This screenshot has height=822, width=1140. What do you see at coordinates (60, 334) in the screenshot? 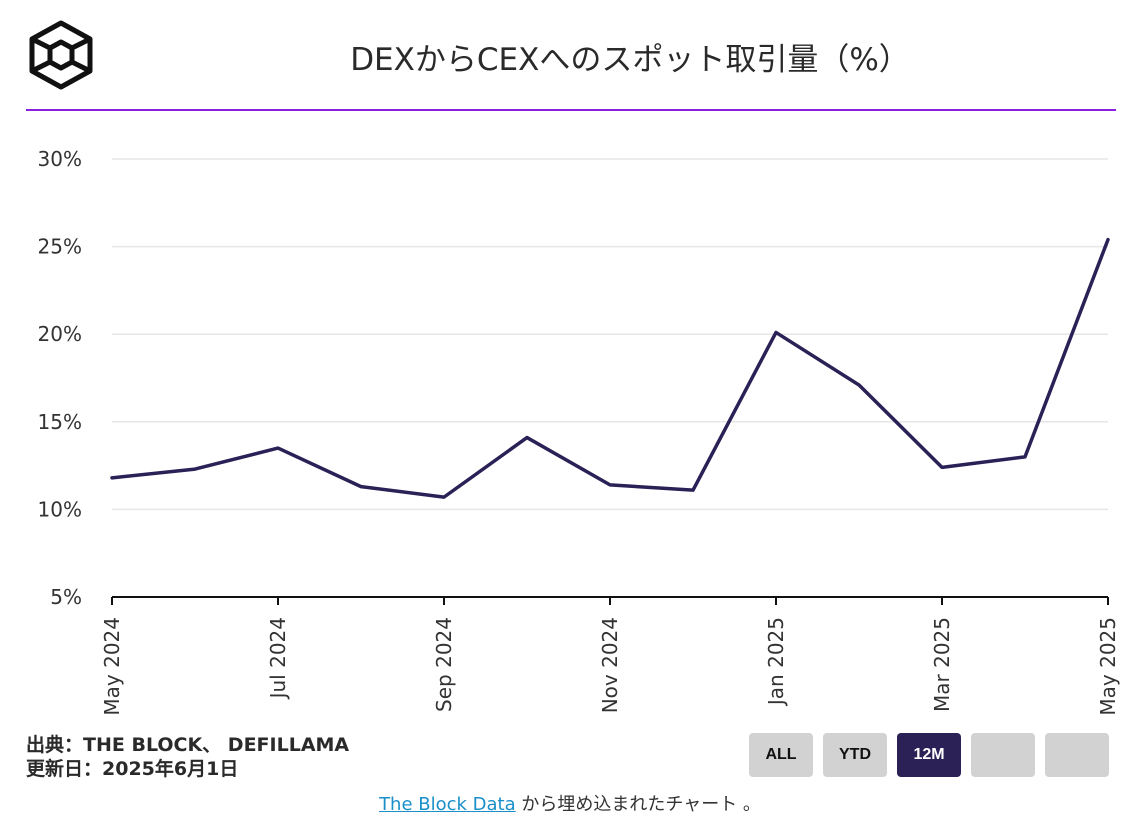
I see `y-tick-label: 20%` at bounding box center [60, 334].